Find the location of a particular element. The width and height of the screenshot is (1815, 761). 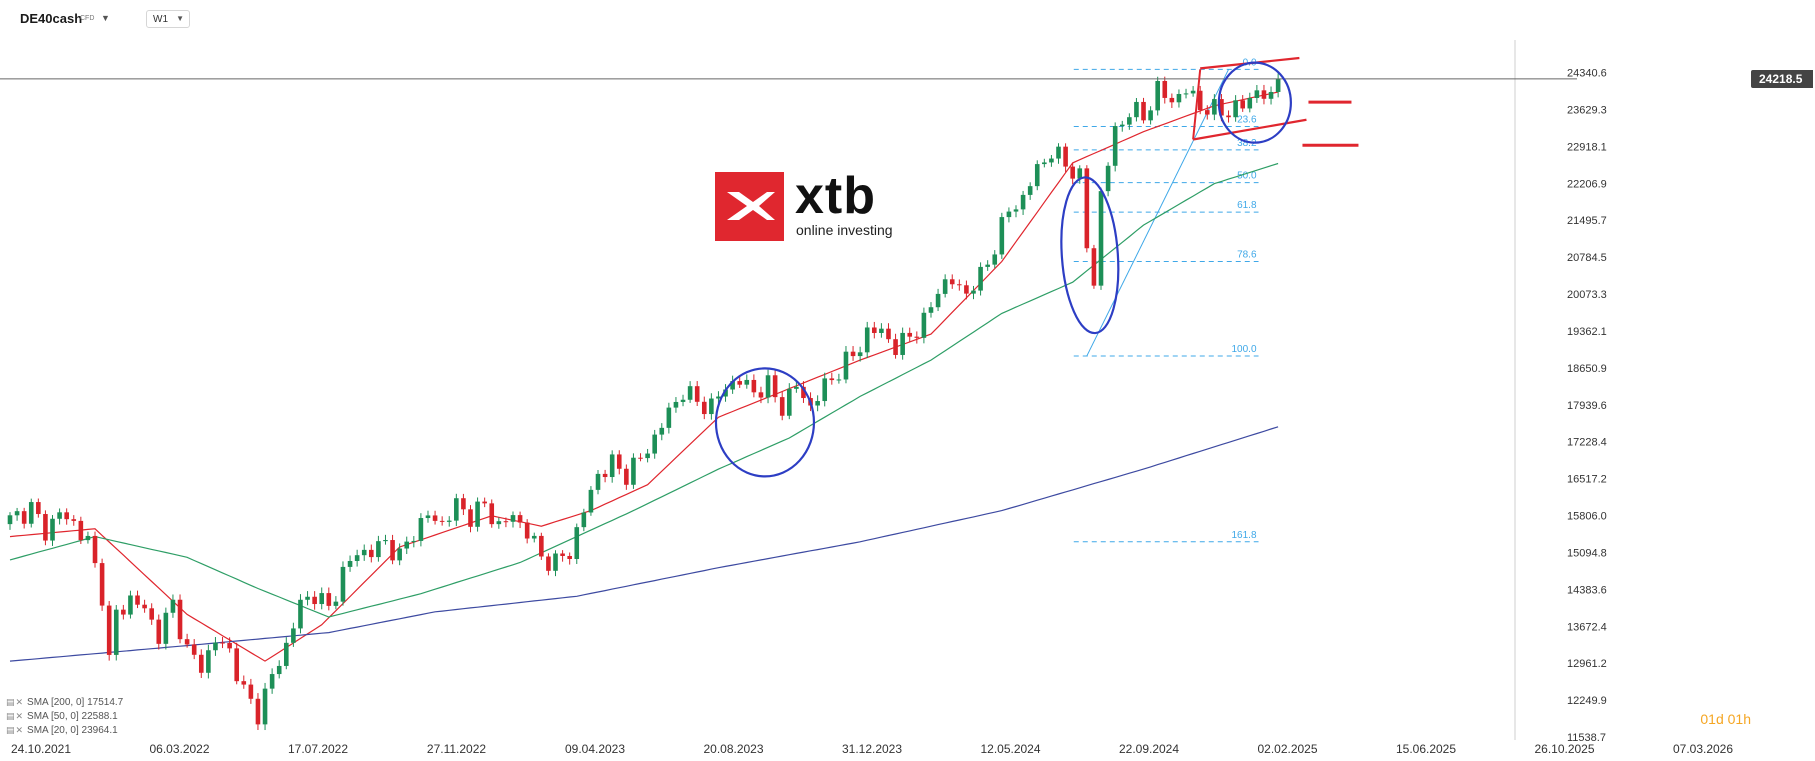

x-tick-label: 07.03.2026 is located at coordinates (1703, 749).